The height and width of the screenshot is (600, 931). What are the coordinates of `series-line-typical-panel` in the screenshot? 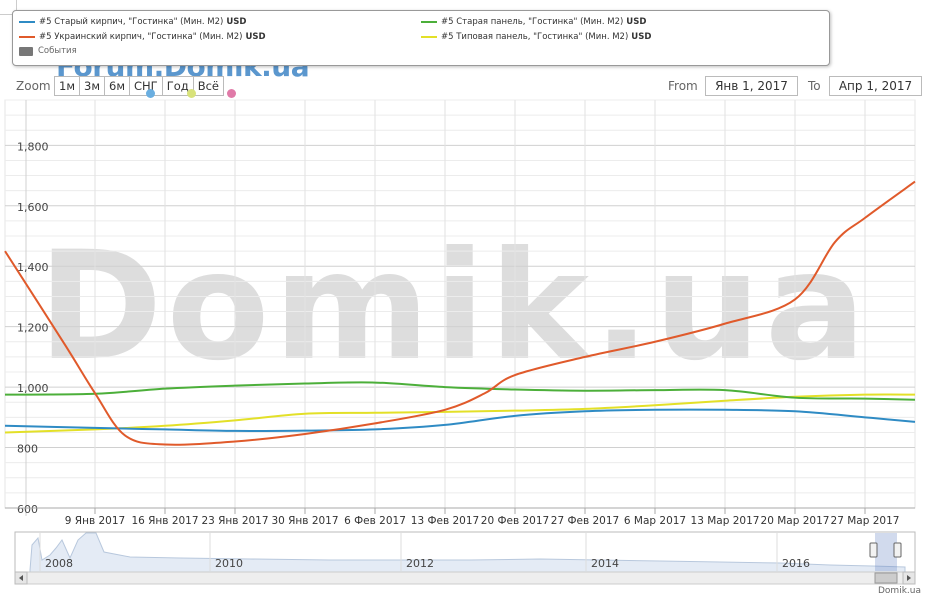 It's located at (460, 413).